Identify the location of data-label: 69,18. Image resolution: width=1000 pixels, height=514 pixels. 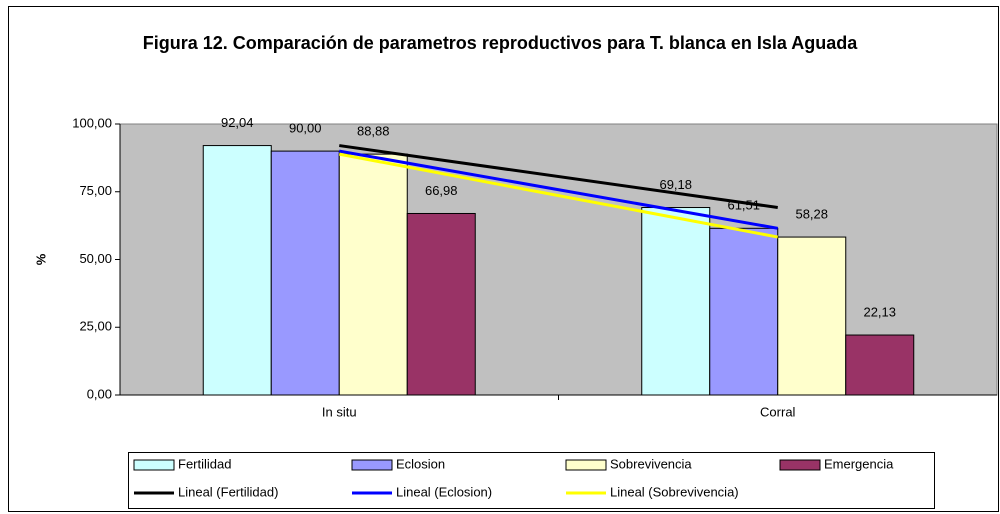
(675, 184).